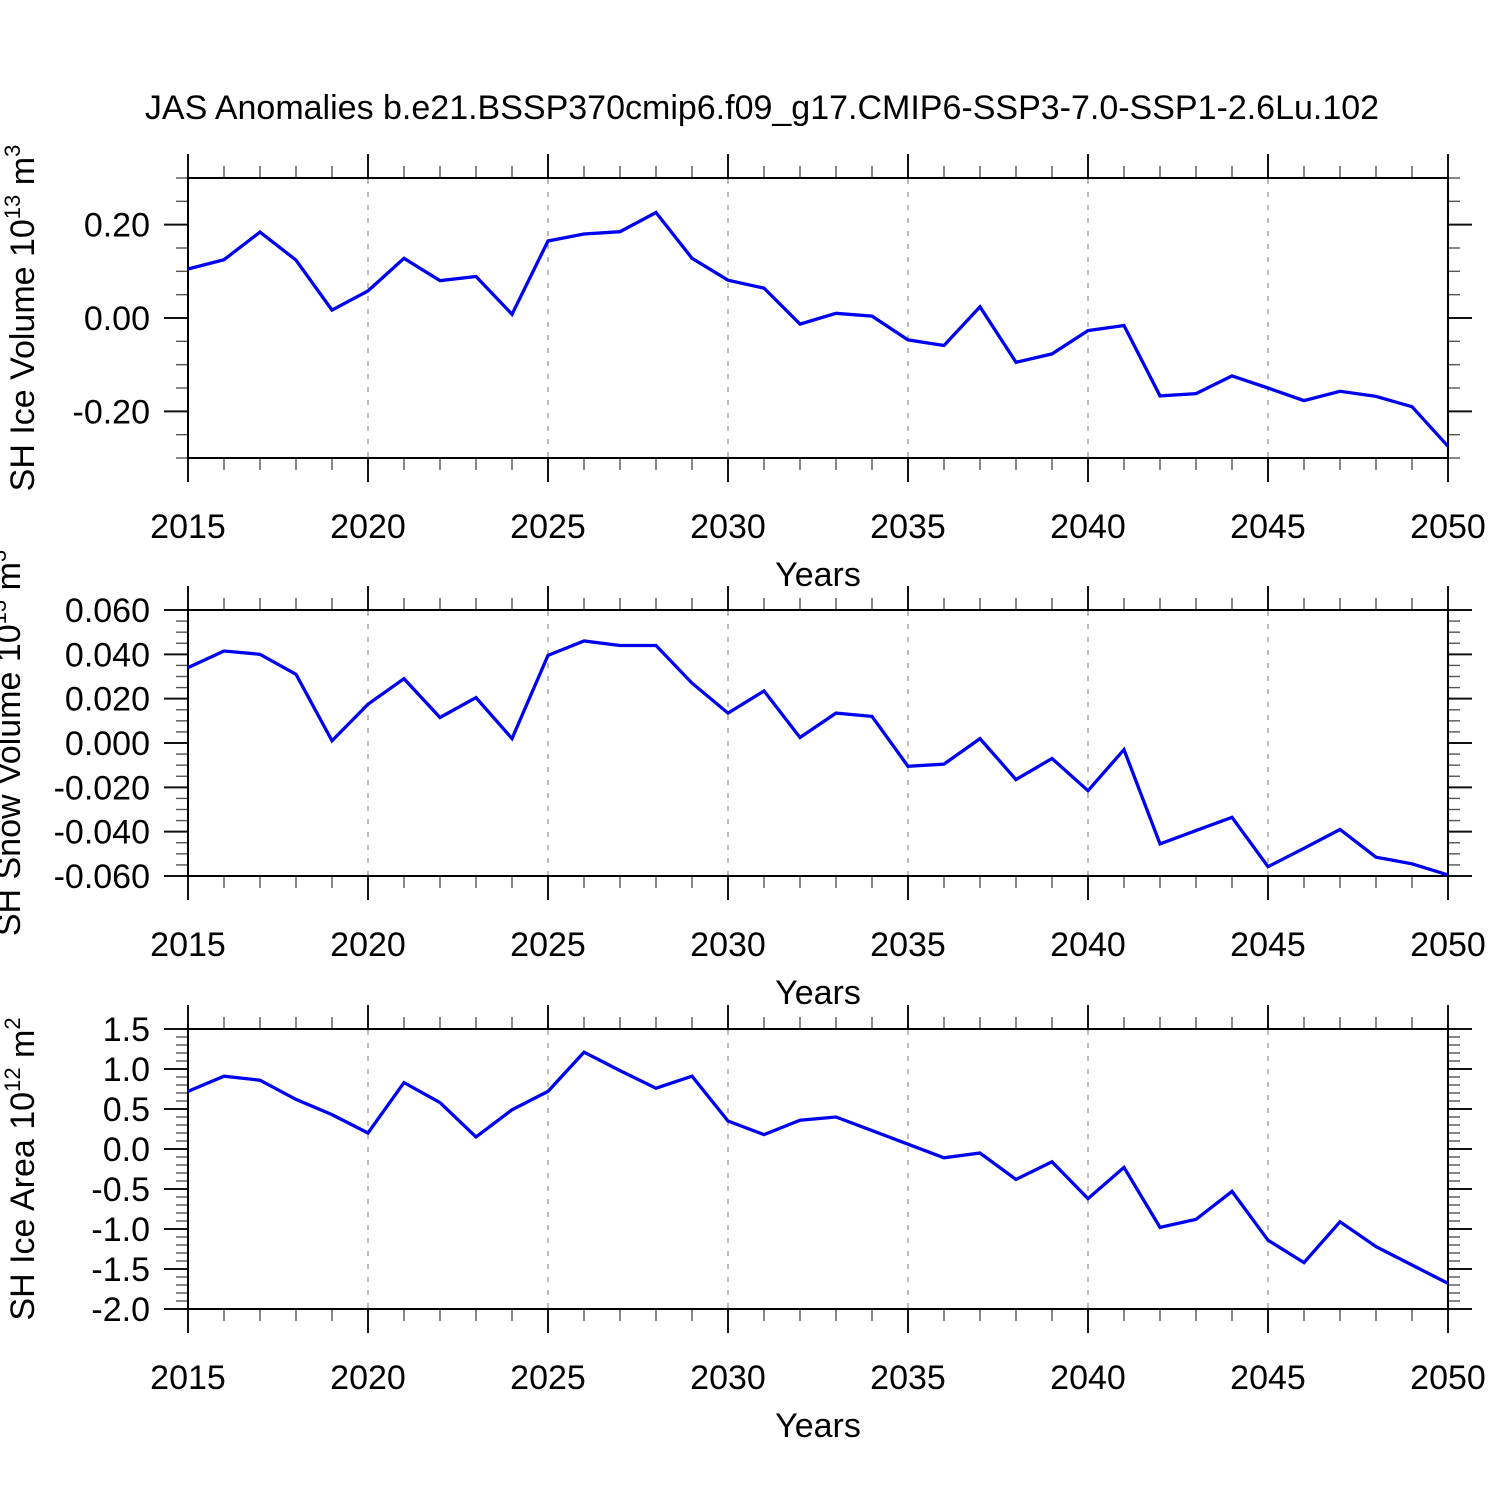 Image resolution: width=1500 pixels, height=1500 pixels. I want to click on data-line-sh-ice-area, so click(818, 1167).